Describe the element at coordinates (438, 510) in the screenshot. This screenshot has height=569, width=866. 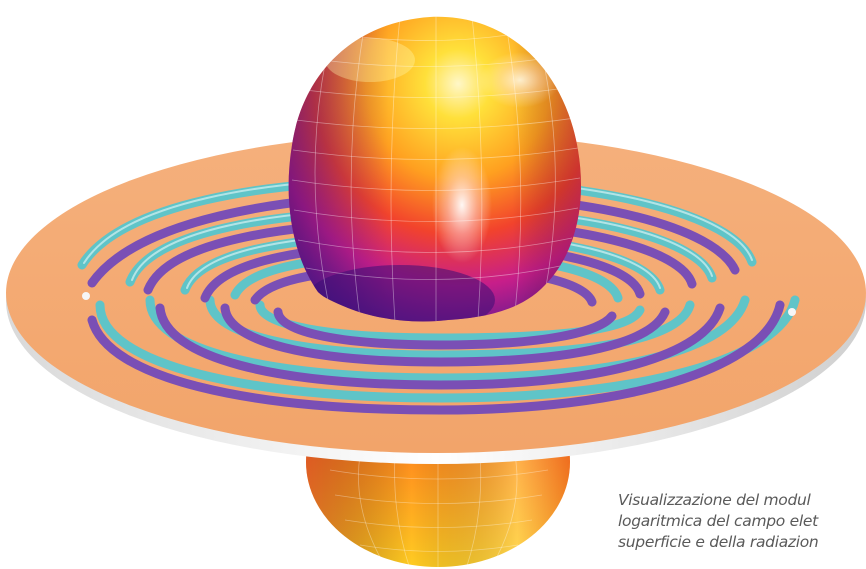
I see `bottom-radiation-lobe` at that location.